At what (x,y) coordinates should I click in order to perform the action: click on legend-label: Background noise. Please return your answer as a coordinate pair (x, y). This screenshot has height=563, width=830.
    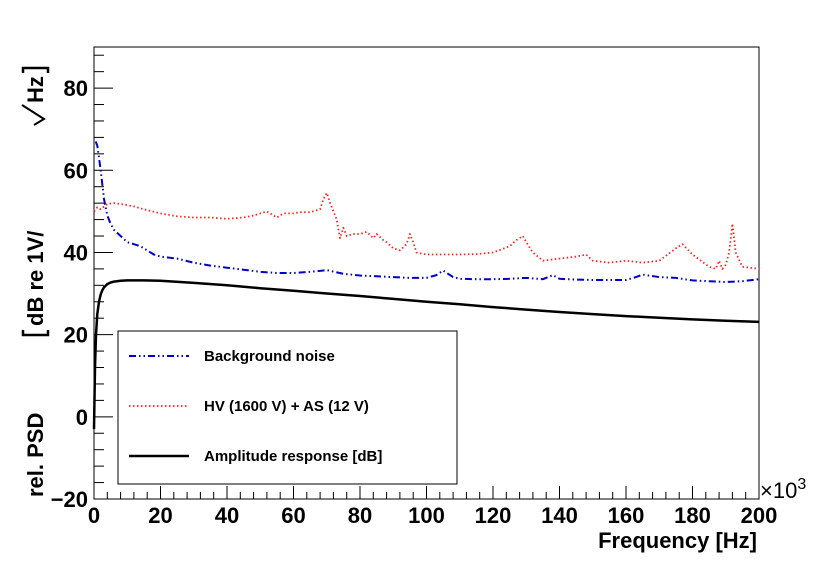
    Looking at the image, I should click on (269, 356).